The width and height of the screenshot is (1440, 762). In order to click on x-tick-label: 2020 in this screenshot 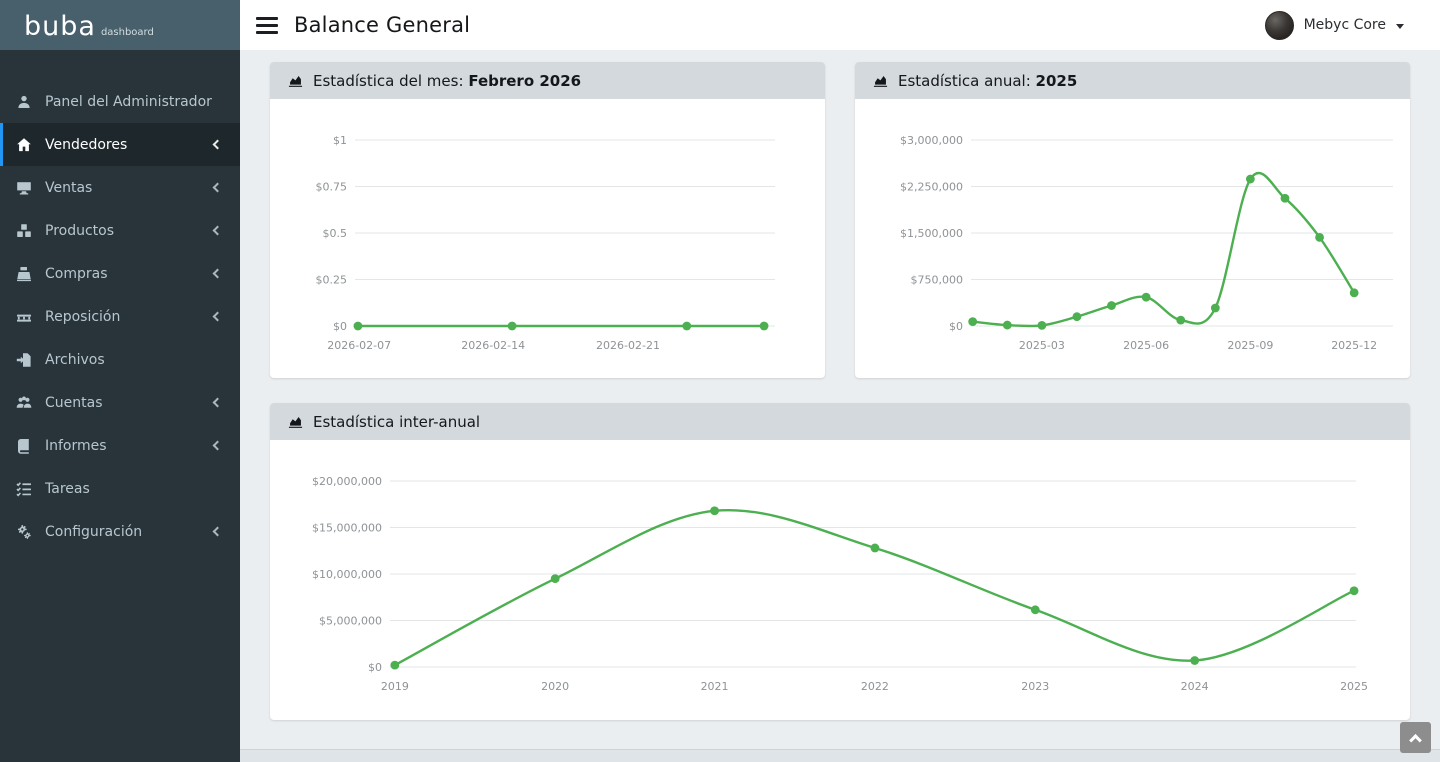, I will do `click(555, 686)`.